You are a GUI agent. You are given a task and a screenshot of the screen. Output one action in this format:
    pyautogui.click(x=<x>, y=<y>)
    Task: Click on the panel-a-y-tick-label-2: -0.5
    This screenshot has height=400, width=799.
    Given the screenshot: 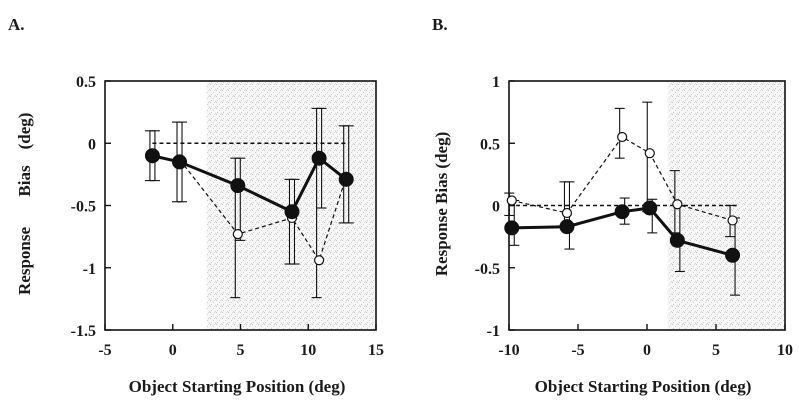 What is the action you would take?
    pyautogui.click(x=83, y=207)
    